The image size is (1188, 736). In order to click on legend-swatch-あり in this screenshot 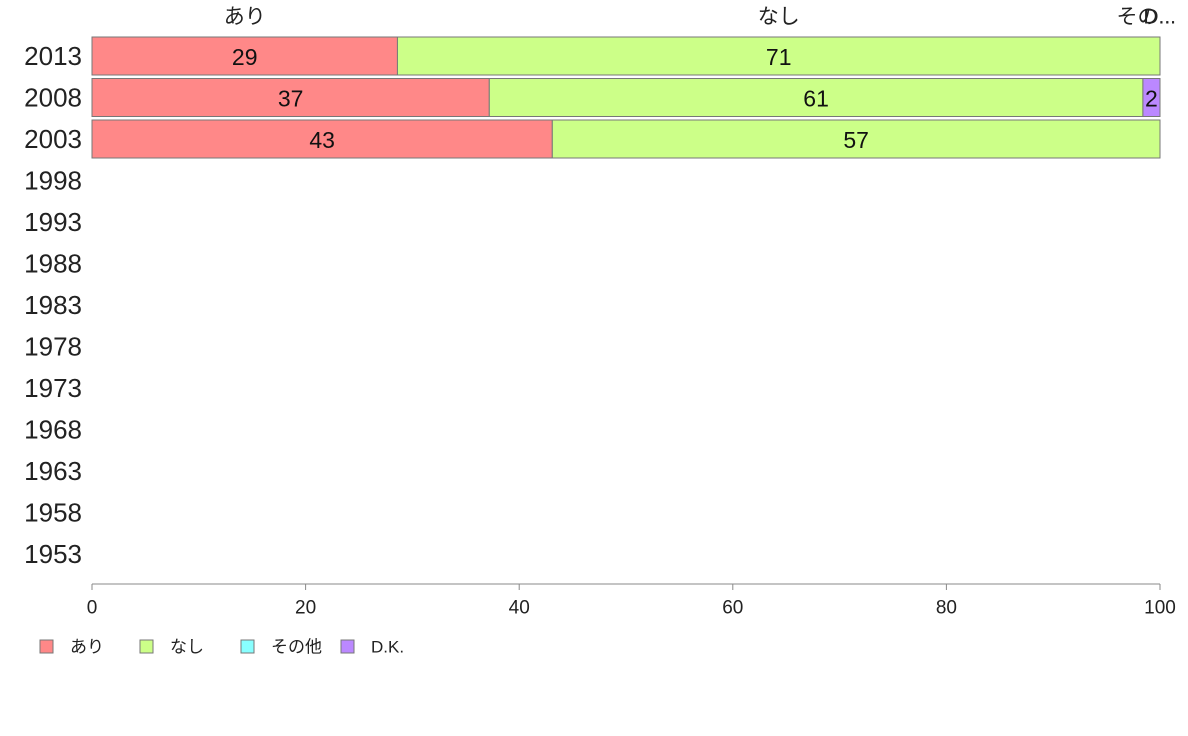, I will do `click(46, 646)`.